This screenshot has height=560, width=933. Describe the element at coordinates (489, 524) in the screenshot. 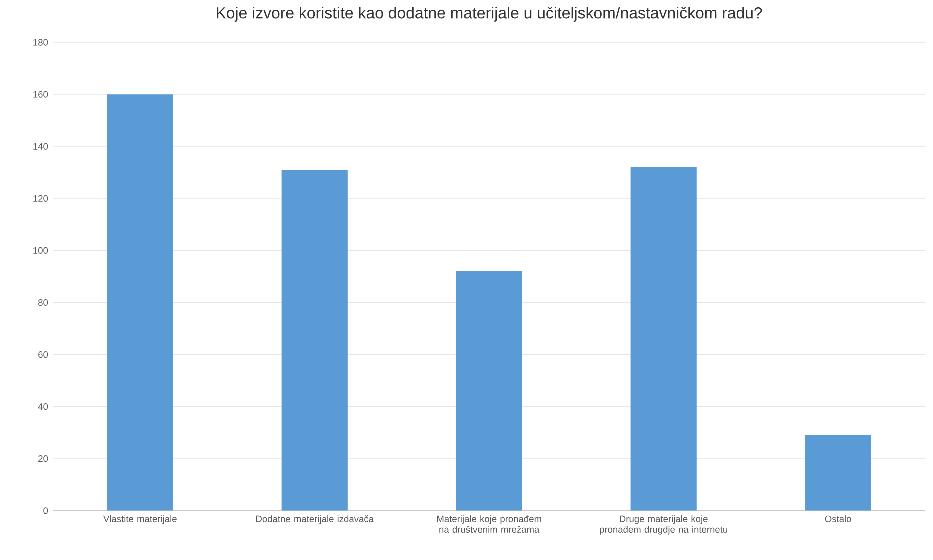

I see `x-tick-label: Materijale koje pronađem na društvenim mrežama` at that location.